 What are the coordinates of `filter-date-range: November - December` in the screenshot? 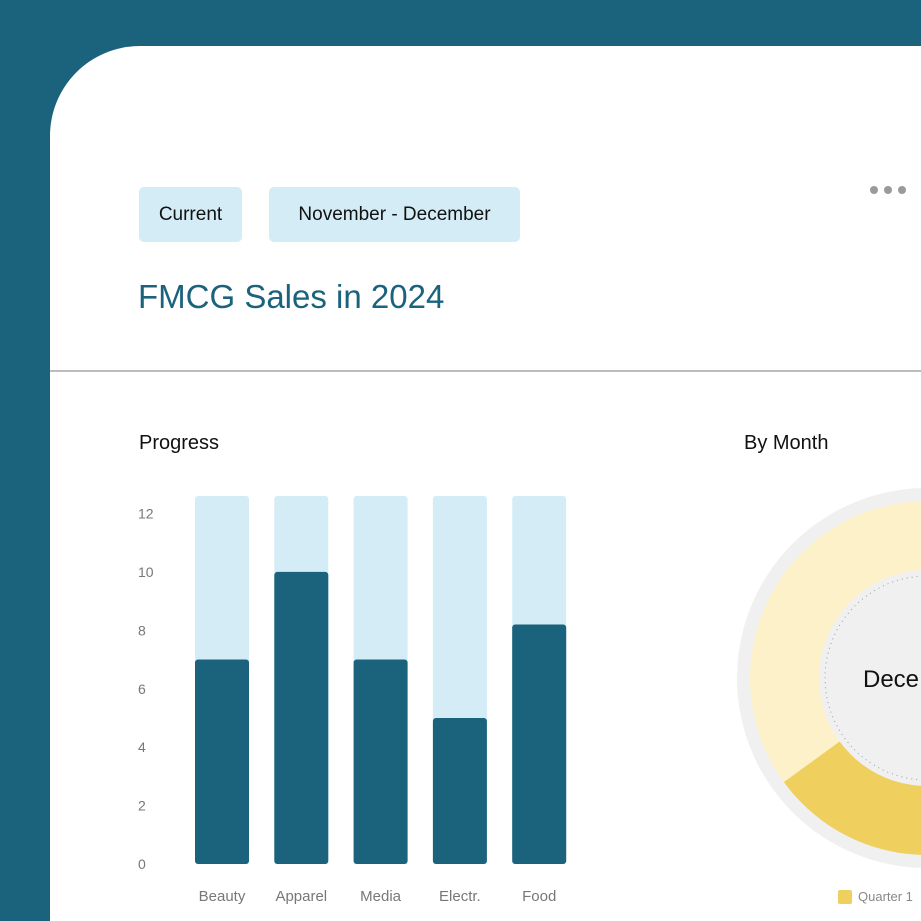 It's located at (394, 214).